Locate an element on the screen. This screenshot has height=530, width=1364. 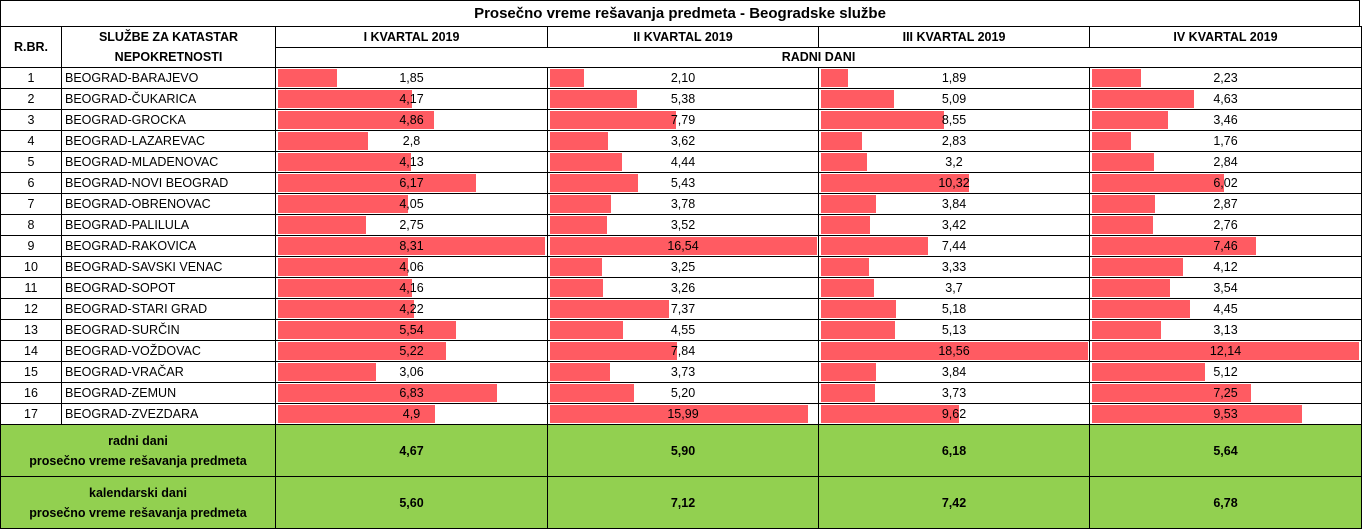
quarter-value-cell: 4,12 is located at coordinates (1225, 267).